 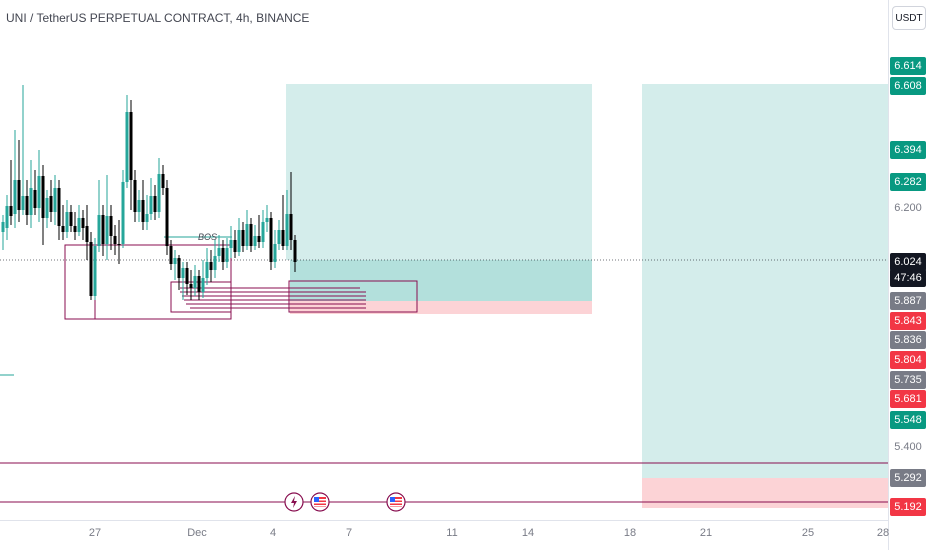 What do you see at coordinates (908, 301) in the screenshot?
I see `price-label-5-887: 5.887` at bounding box center [908, 301].